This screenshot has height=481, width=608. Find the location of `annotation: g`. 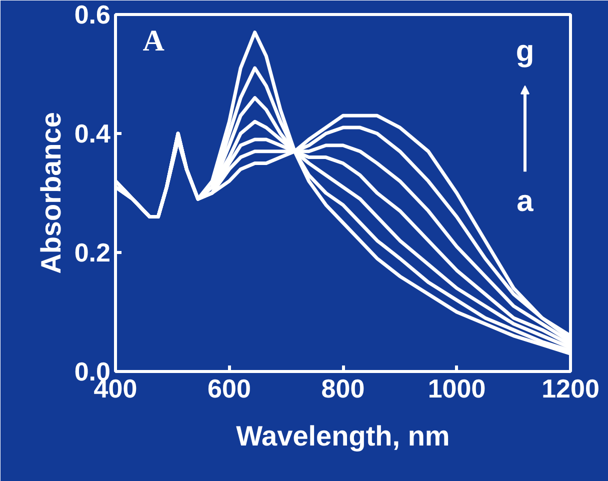

annotation: g is located at coordinates (525, 51).